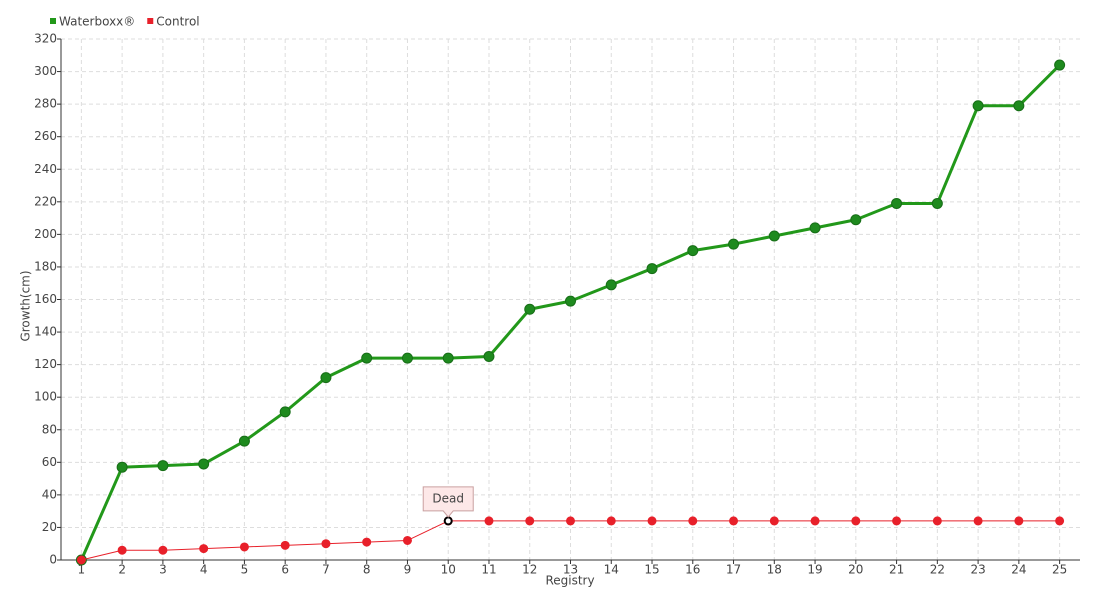 This screenshot has width=1100, height=600. I want to click on y-tick-label: 300, so click(45, 71).